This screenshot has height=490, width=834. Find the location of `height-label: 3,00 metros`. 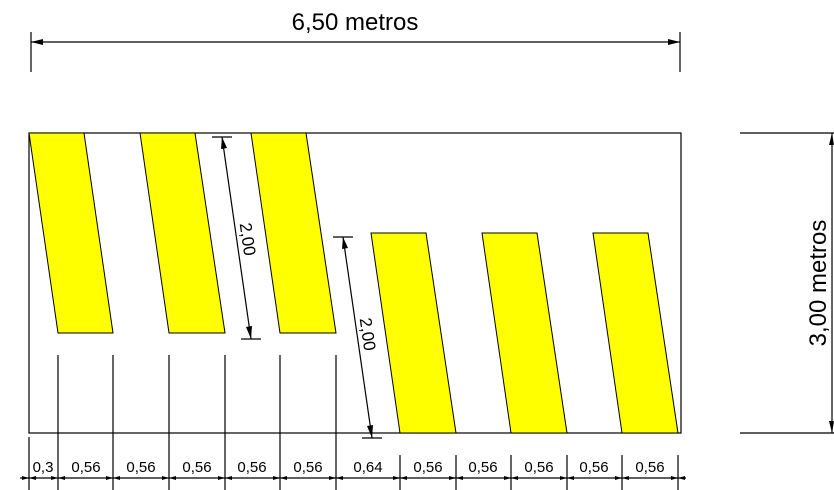

height-label: 3,00 metros is located at coordinates (818, 283).